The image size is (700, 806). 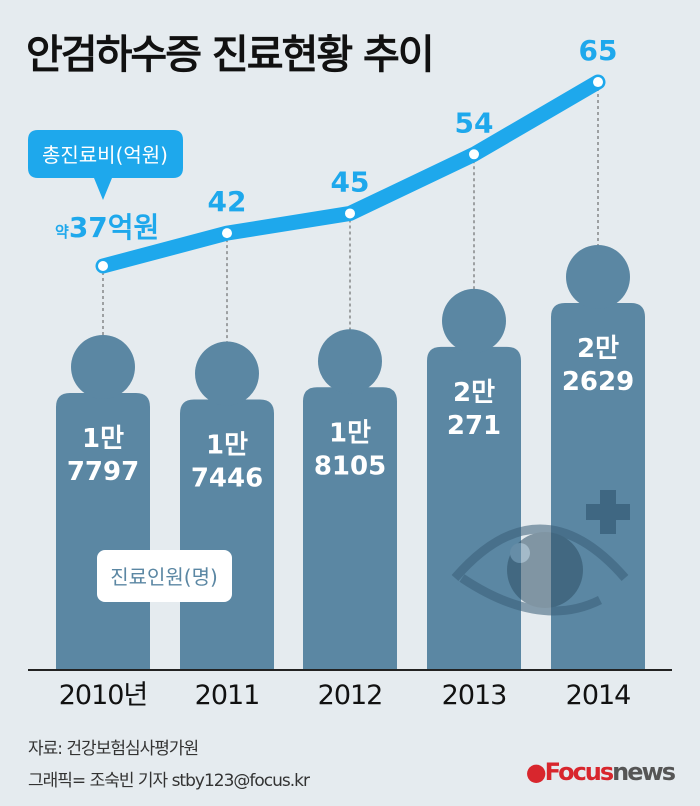 I want to click on bar-label: 2629, so click(x=598, y=382).